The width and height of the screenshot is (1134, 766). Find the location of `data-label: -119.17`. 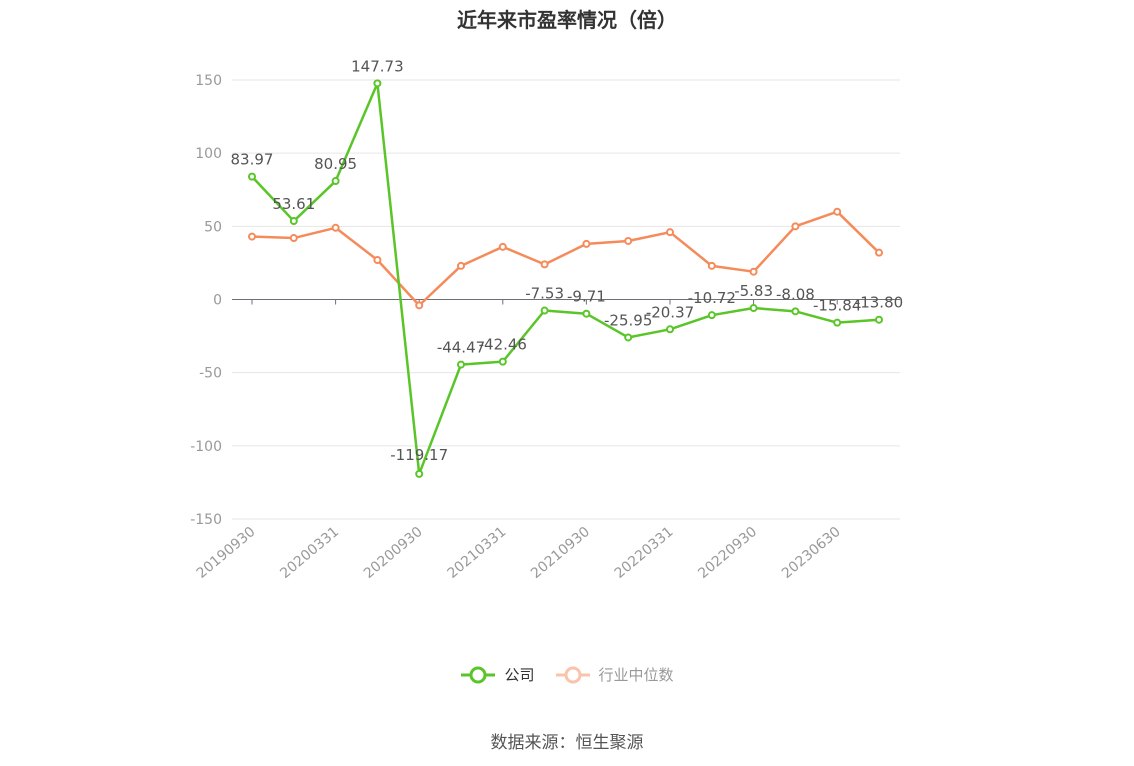

data-label: -119.17 is located at coordinates (419, 455).